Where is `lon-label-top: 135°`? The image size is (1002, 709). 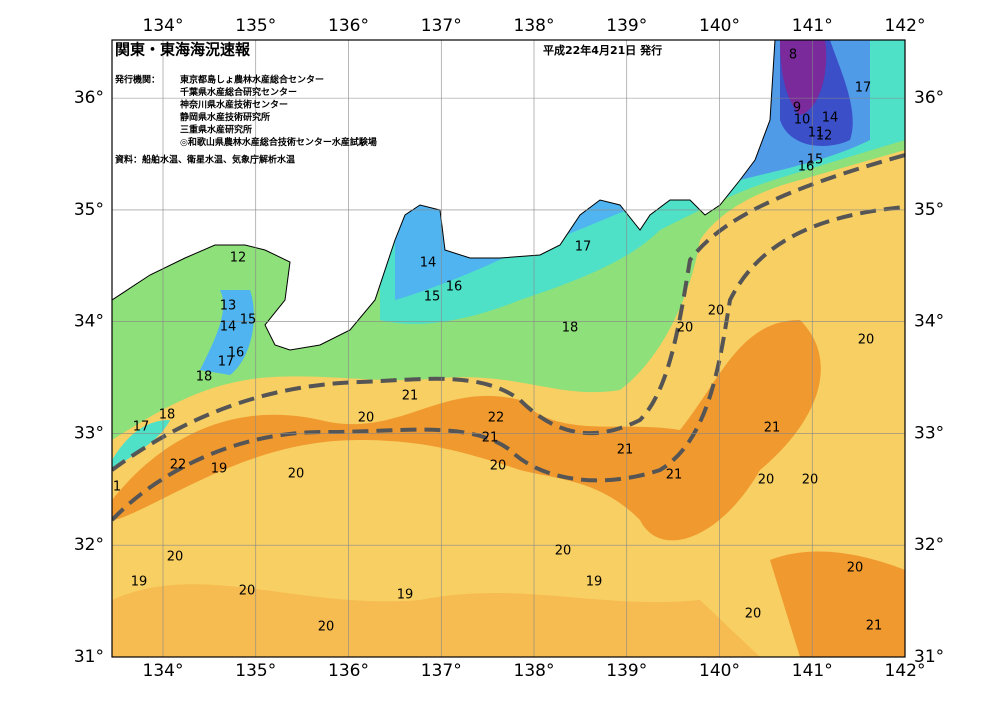 lon-label-top: 135° is located at coordinates (255, 26).